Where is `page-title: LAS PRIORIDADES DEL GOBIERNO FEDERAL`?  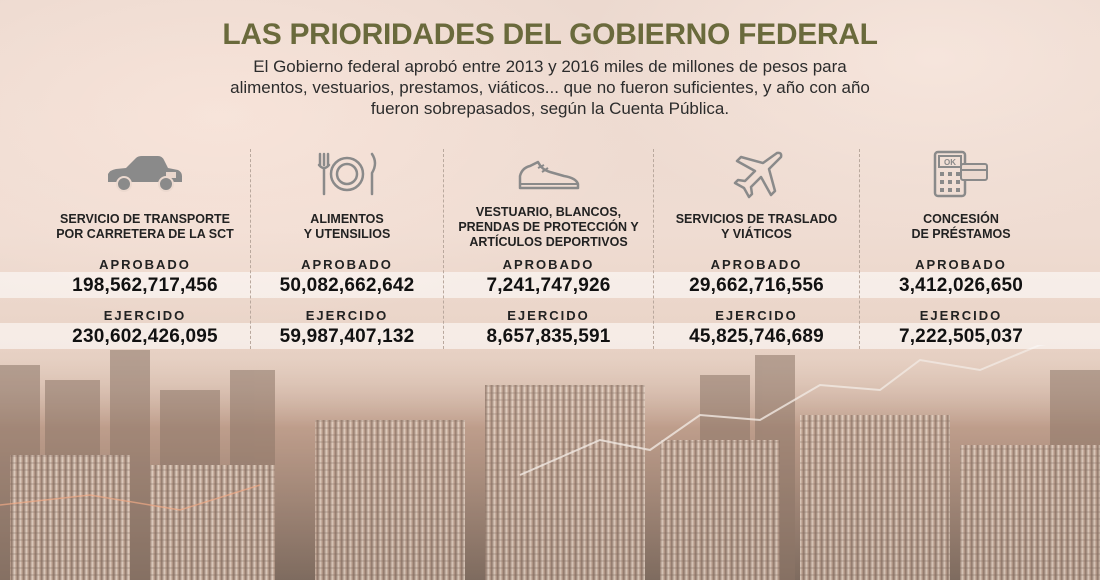 page-title: LAS PRIORIDADES DEL GOBIERNO FEDERAL is located at coordinates (550, 34).